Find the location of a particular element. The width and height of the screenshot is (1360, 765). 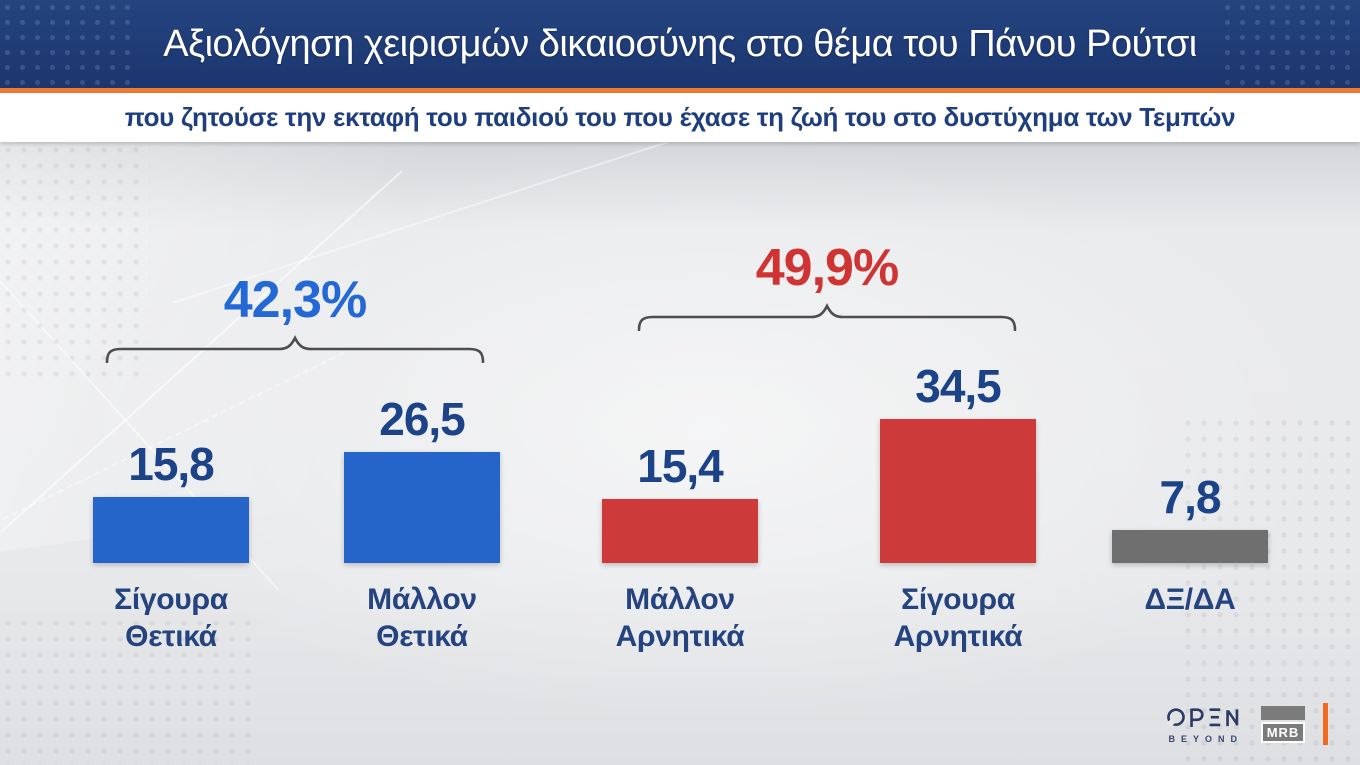

bar-value-label: 7,8 is located at coordinates (1190, 497).